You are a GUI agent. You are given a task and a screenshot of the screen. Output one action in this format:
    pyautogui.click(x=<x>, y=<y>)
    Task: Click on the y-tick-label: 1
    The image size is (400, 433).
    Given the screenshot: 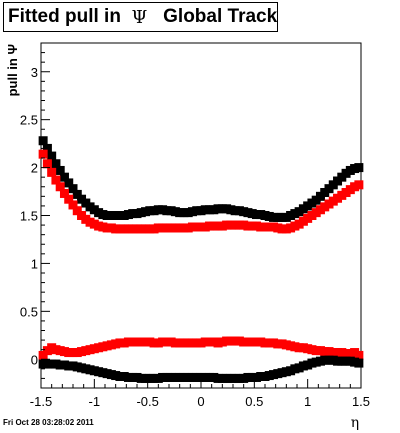 What is the action you would take?
    pyautogui.click(x=34, y=263)
    